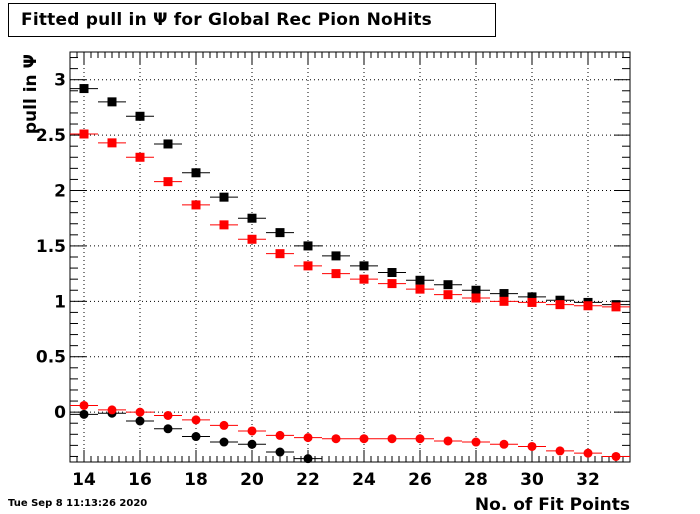 The height and width of the screenshot is (514, 700). What do you see at coordinates (60, 302) in the screenshot?
I see `y-tick-label: 1` at bounding box center [60, 302].